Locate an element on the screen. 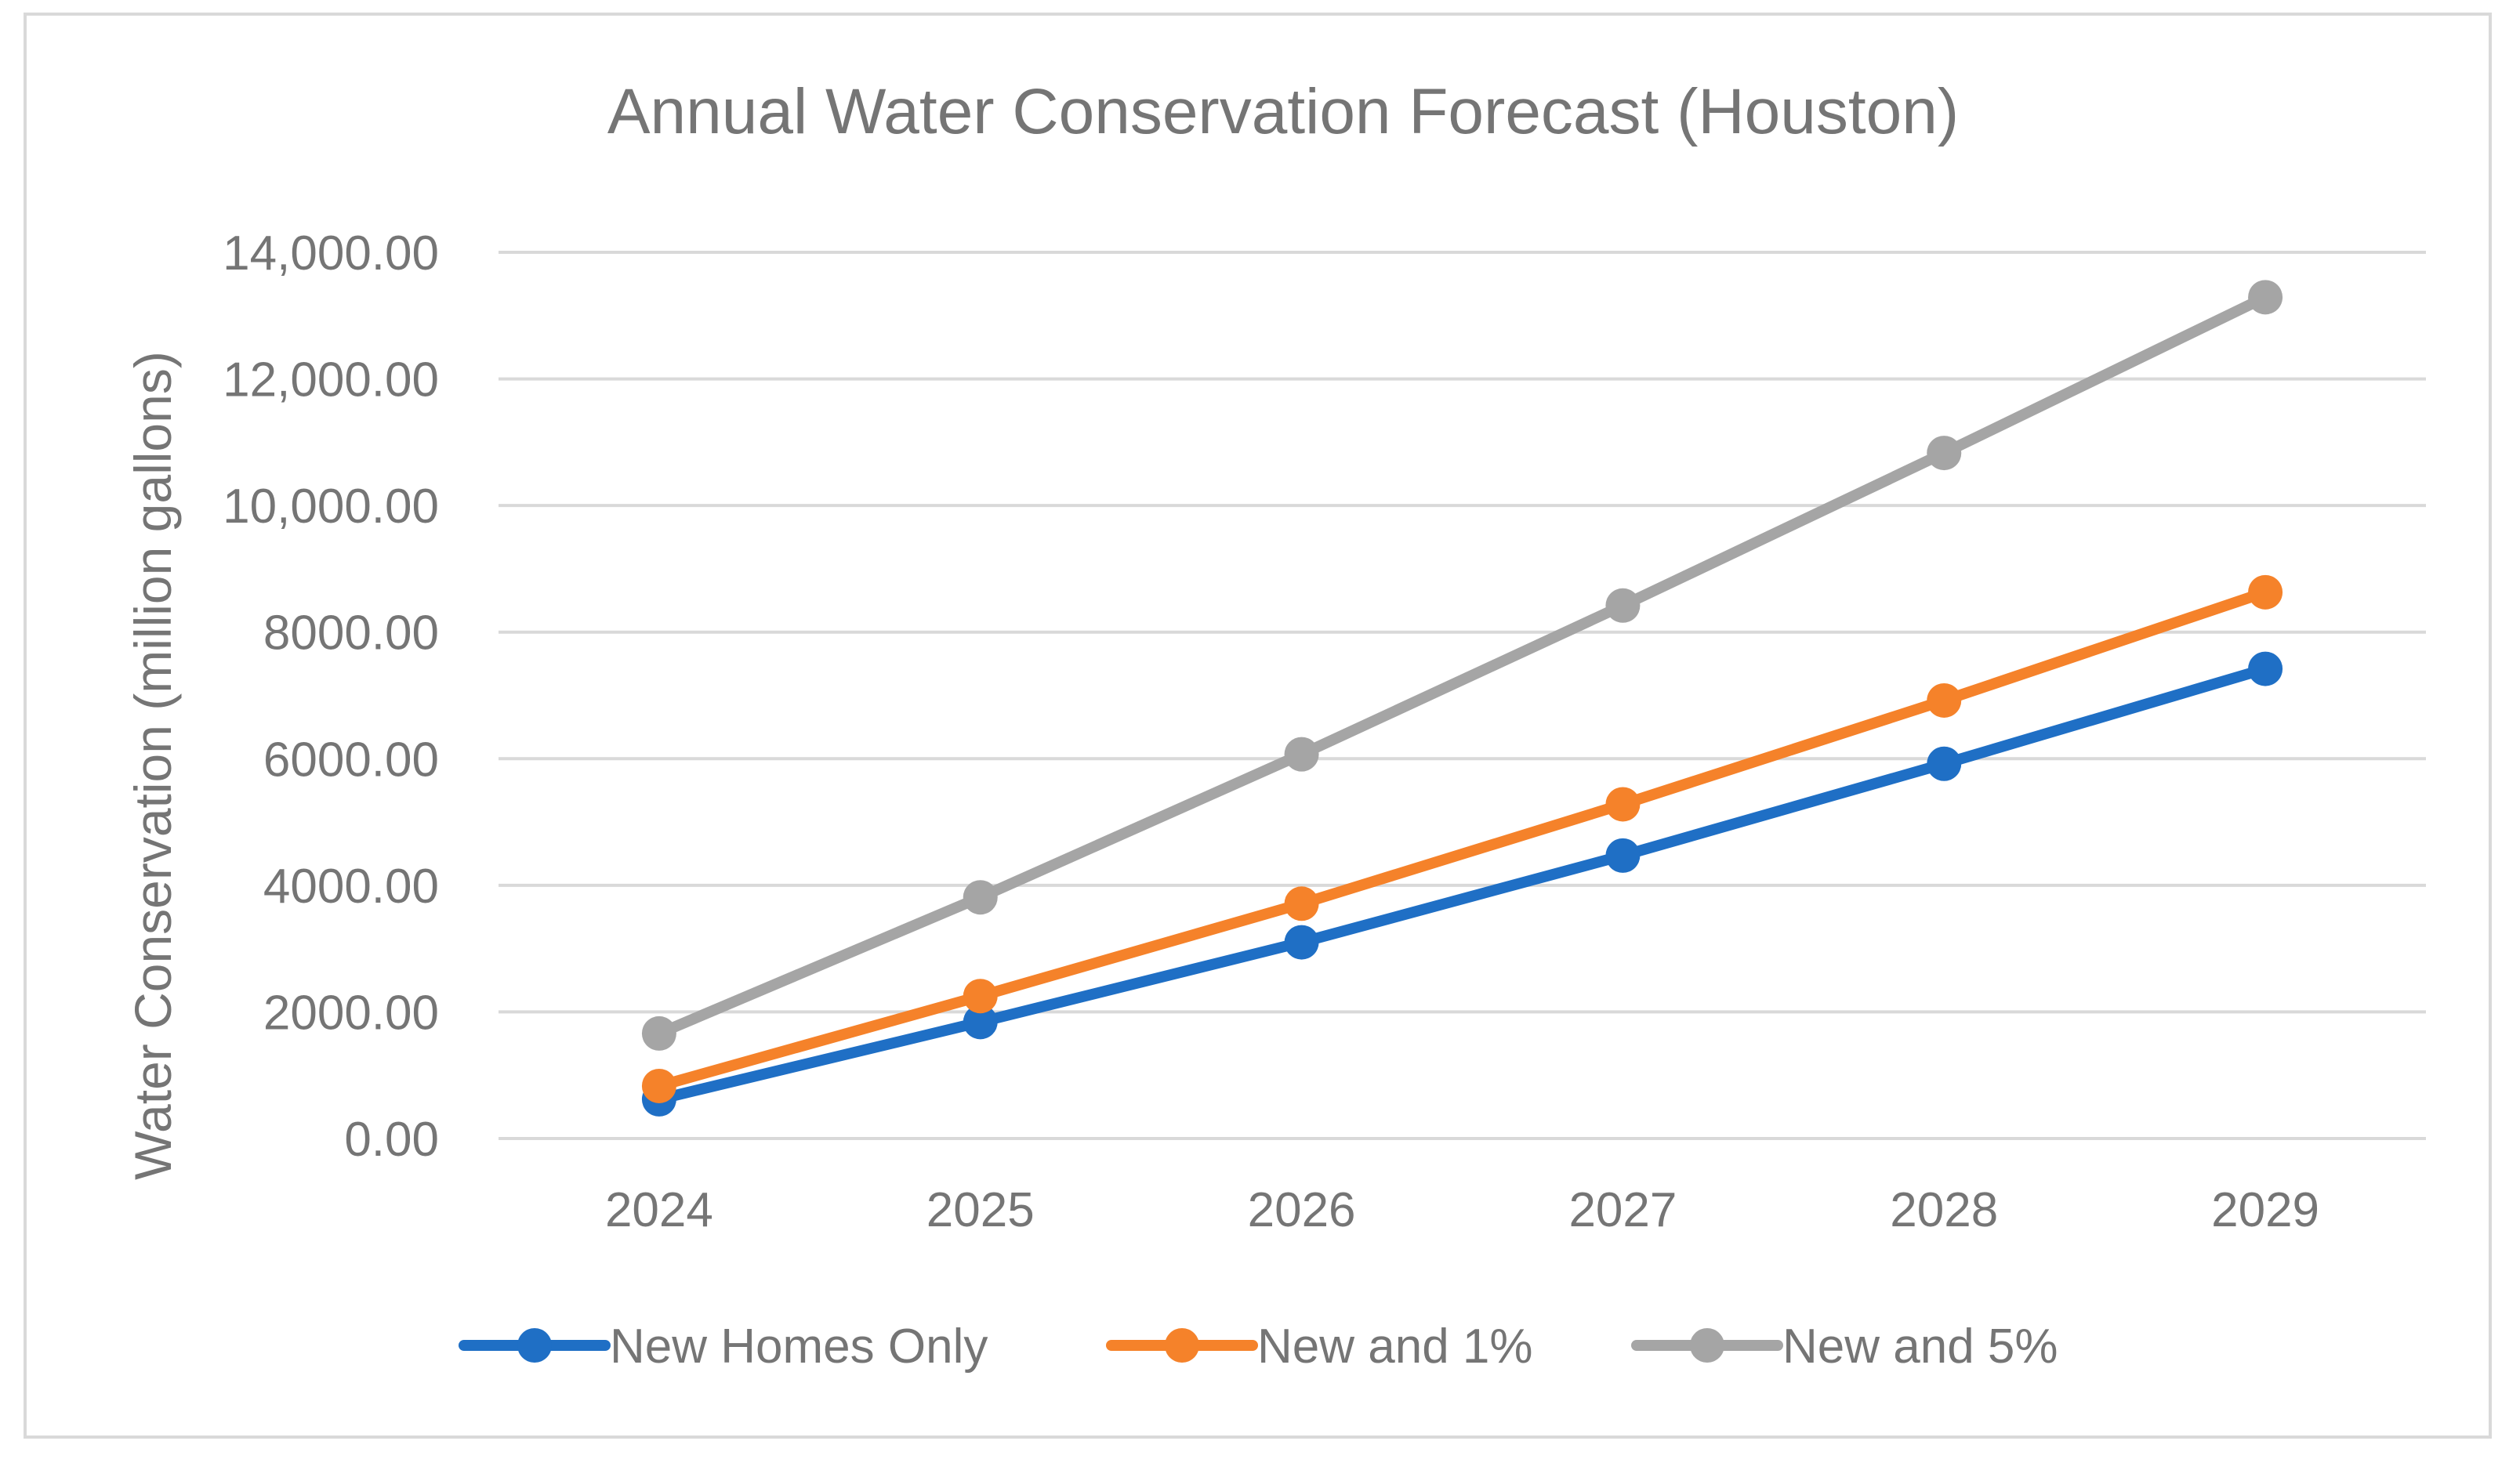  legend: New Homes Only New and 1% New and 5% is located at coordinates (1258, 1347).